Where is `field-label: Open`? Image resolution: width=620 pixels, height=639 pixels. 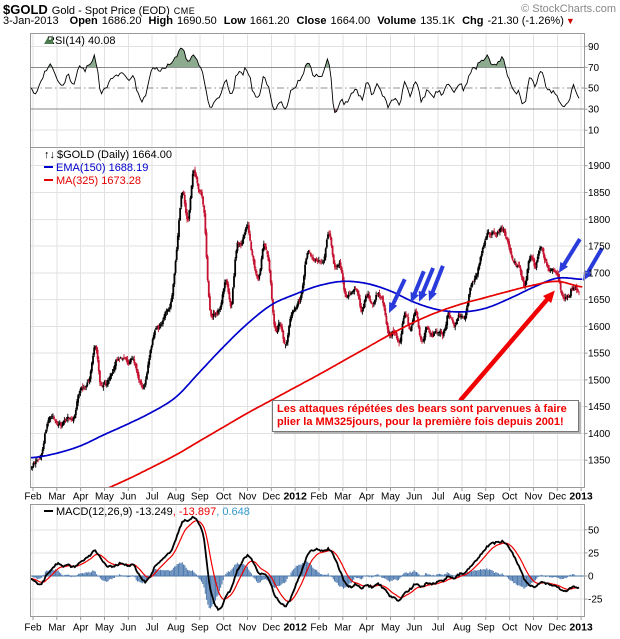
field-label: Open is located at coordinates (83, 21).